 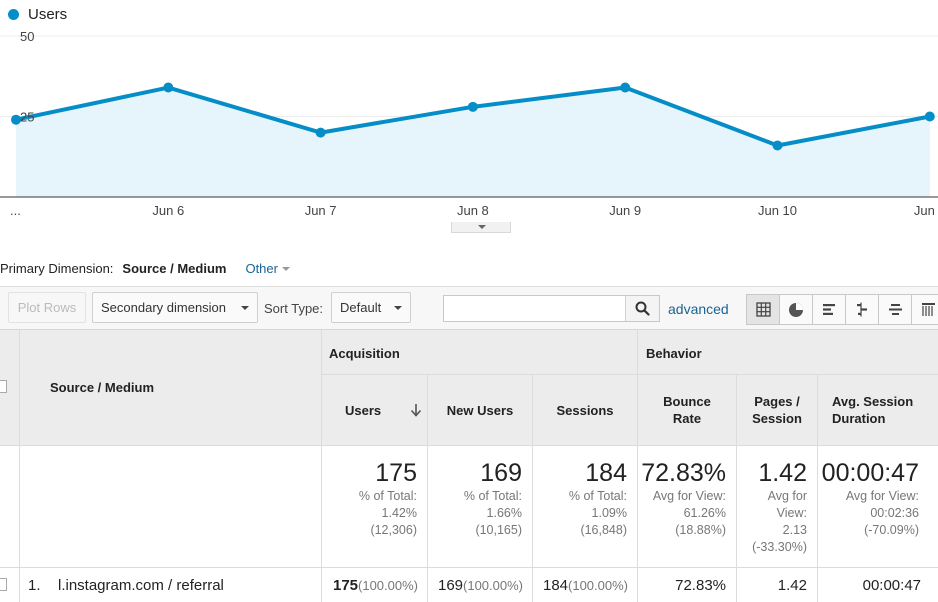 What do you see at coordinates (47, 307) in the screenshot?
I see `plot-rows-button: Plot Rows` at bounding box center [47, 307].